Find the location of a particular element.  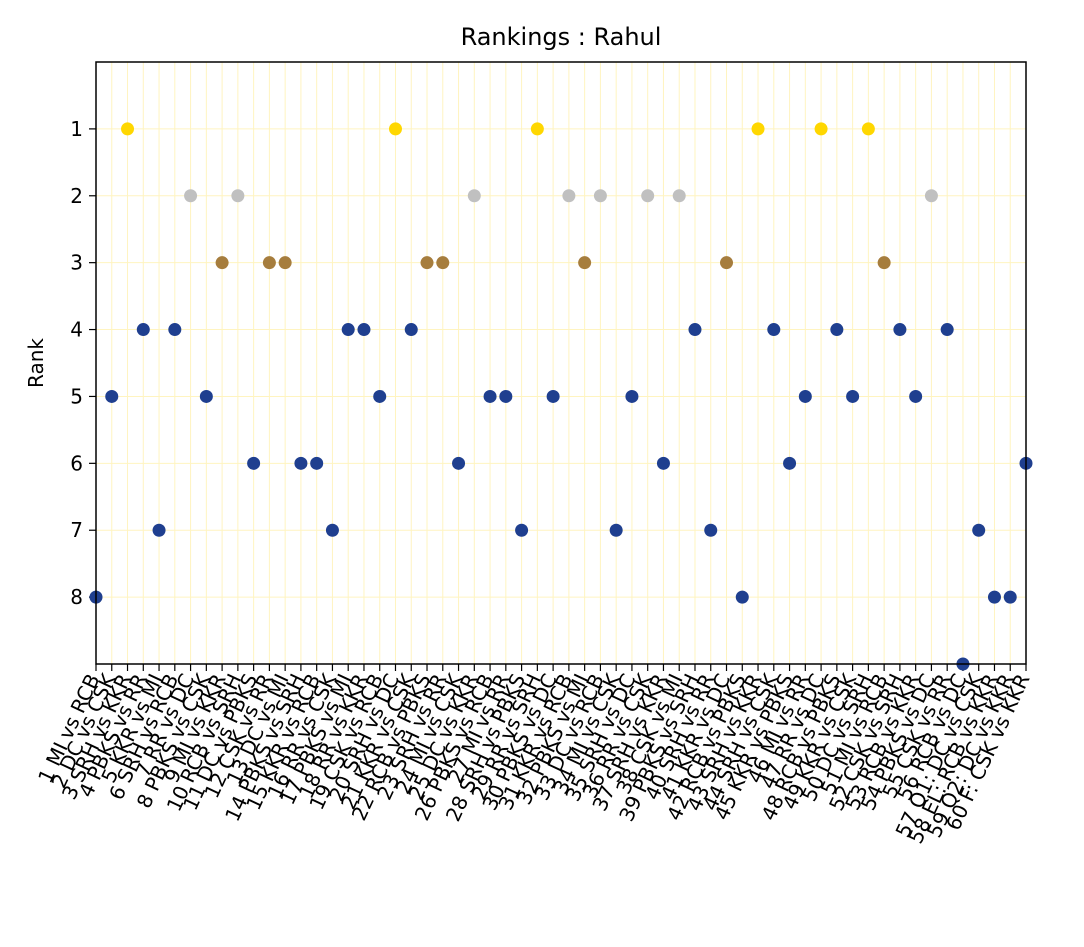

chart-title: Rankings : Rahul is located at coordinates (561, 37).